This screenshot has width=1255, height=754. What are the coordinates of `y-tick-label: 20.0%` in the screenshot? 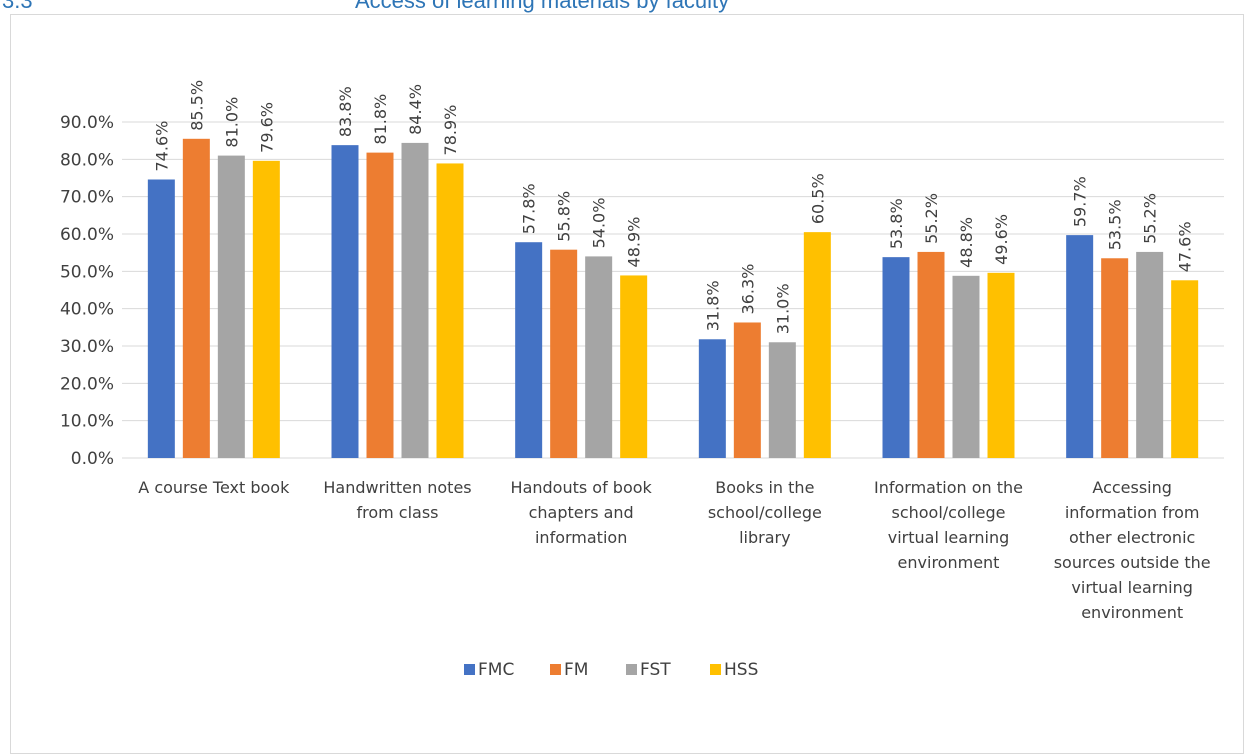 It's located at (87, 384).